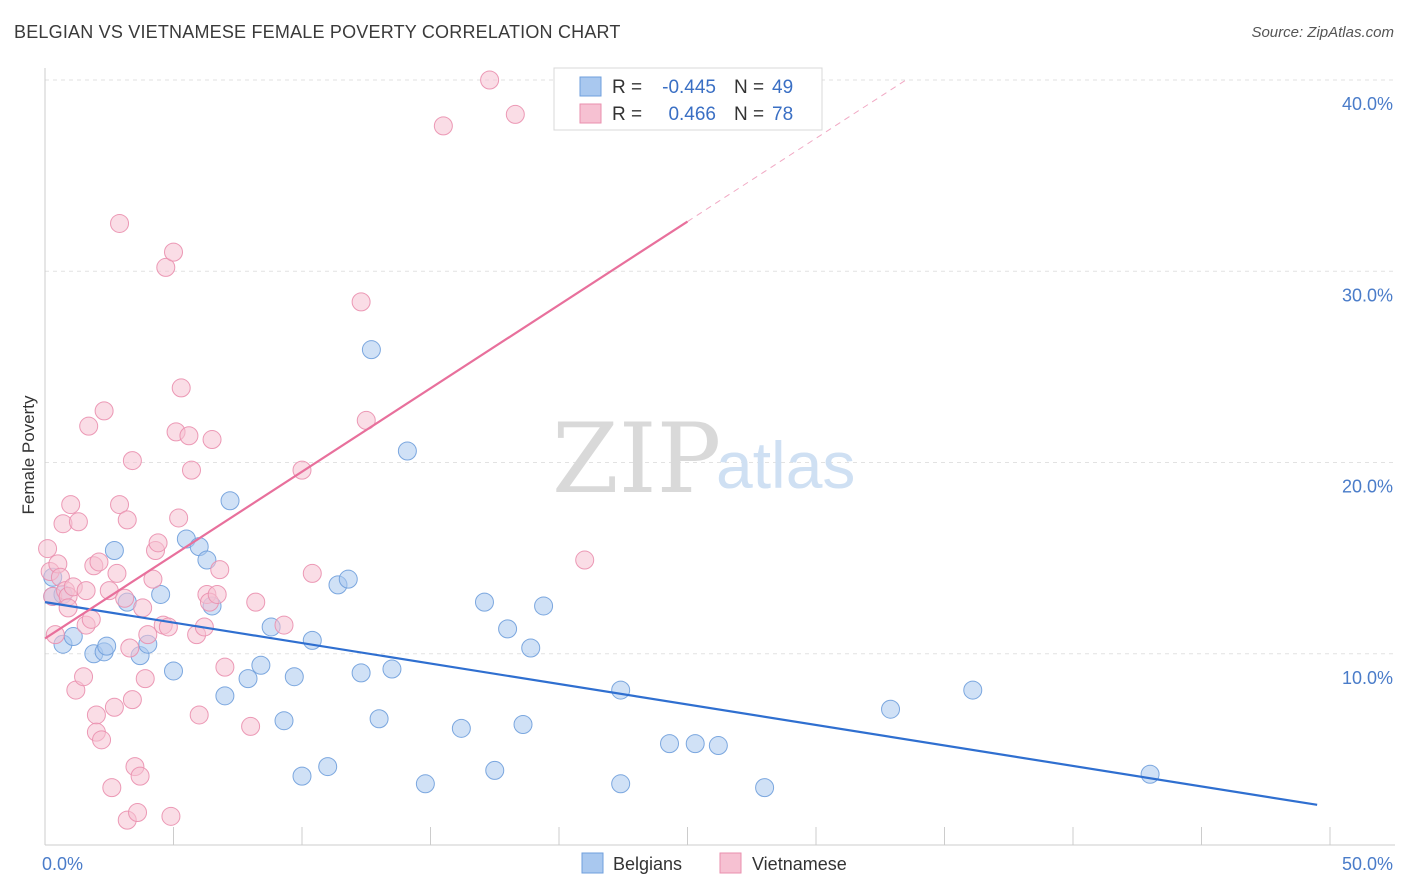  Describe the element at coordinates (714, 863) in the screenshot. I see `series-legend: Belgians Vietnamese` at that location.